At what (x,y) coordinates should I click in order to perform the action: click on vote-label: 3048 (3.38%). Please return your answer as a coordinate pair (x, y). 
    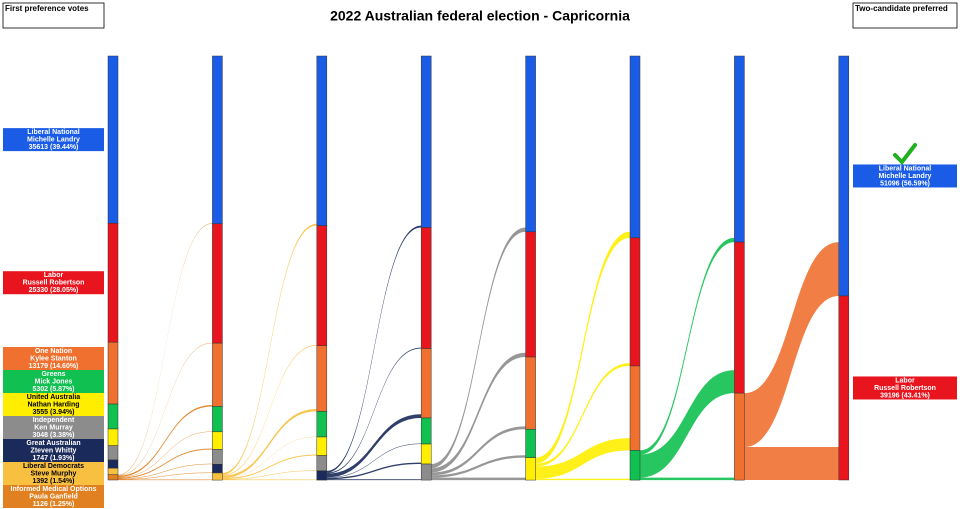
    Looking at the image, I should click on (53, 435).